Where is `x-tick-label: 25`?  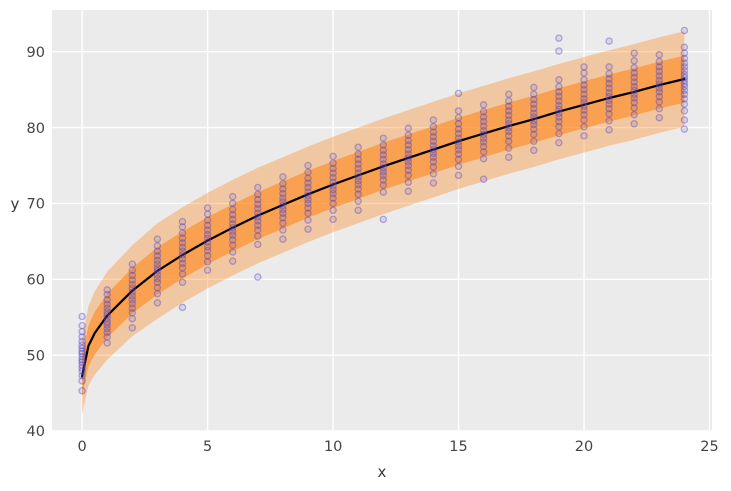
x-tick-label: 25 is located at coordinates (709, 447).